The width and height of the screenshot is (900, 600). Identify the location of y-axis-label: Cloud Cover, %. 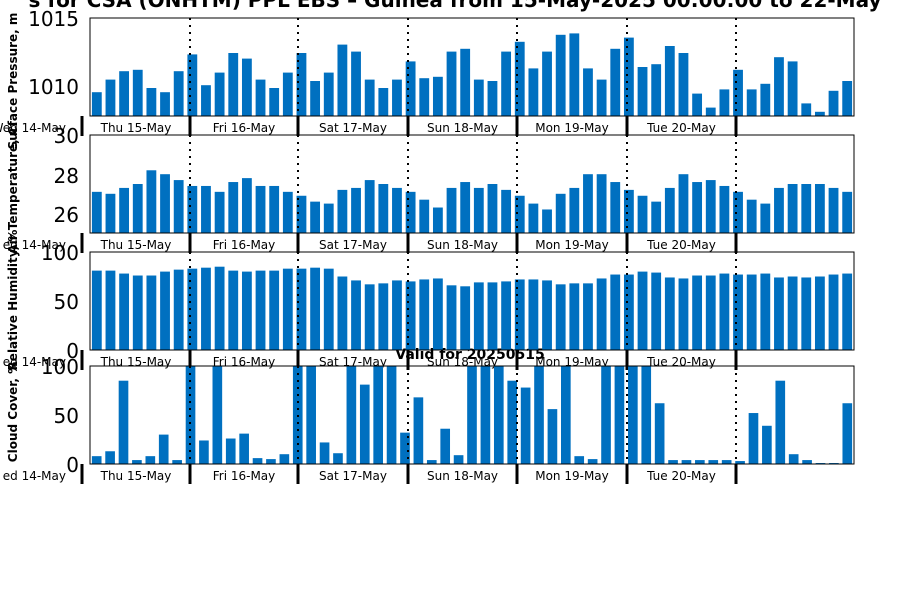
(13, 412).